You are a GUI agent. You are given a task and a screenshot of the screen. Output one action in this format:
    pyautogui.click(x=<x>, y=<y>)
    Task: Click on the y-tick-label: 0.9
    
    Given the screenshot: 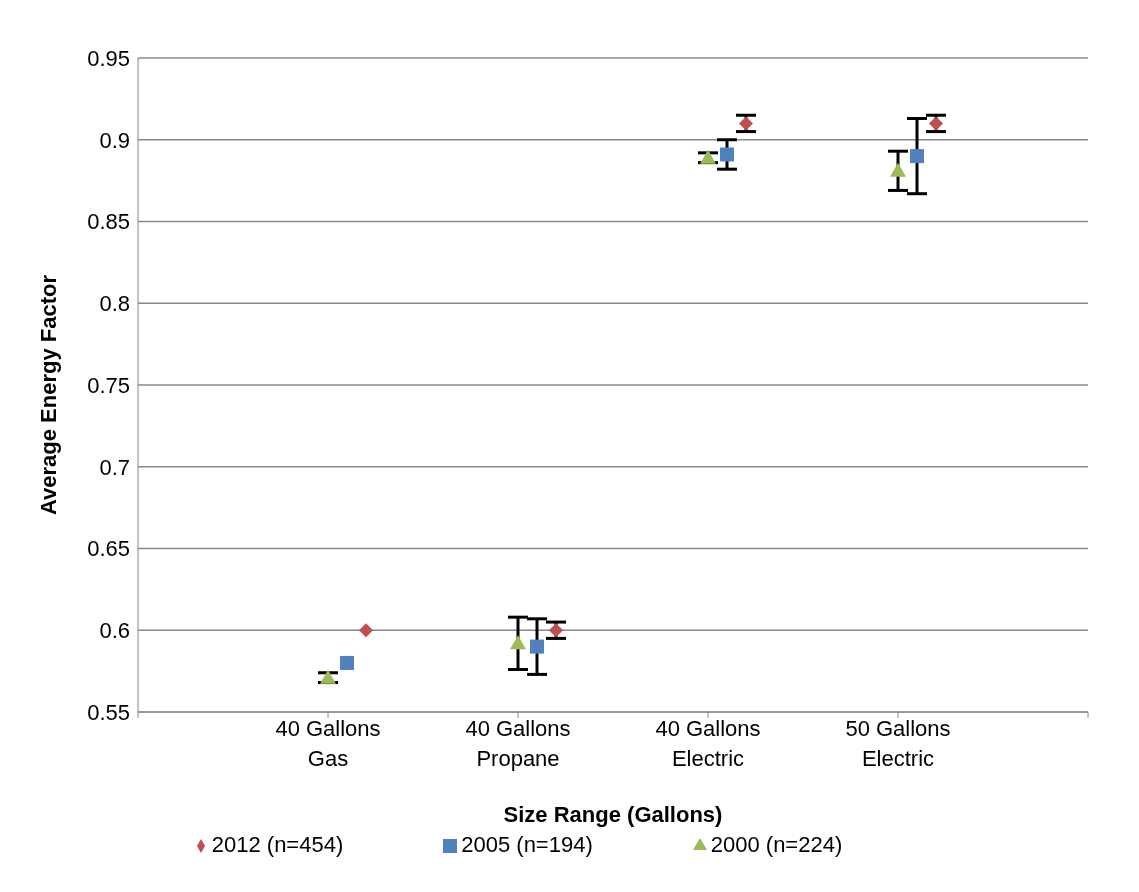 What is the action you would take?
    pyautogui.click(x=114, y=140)
    